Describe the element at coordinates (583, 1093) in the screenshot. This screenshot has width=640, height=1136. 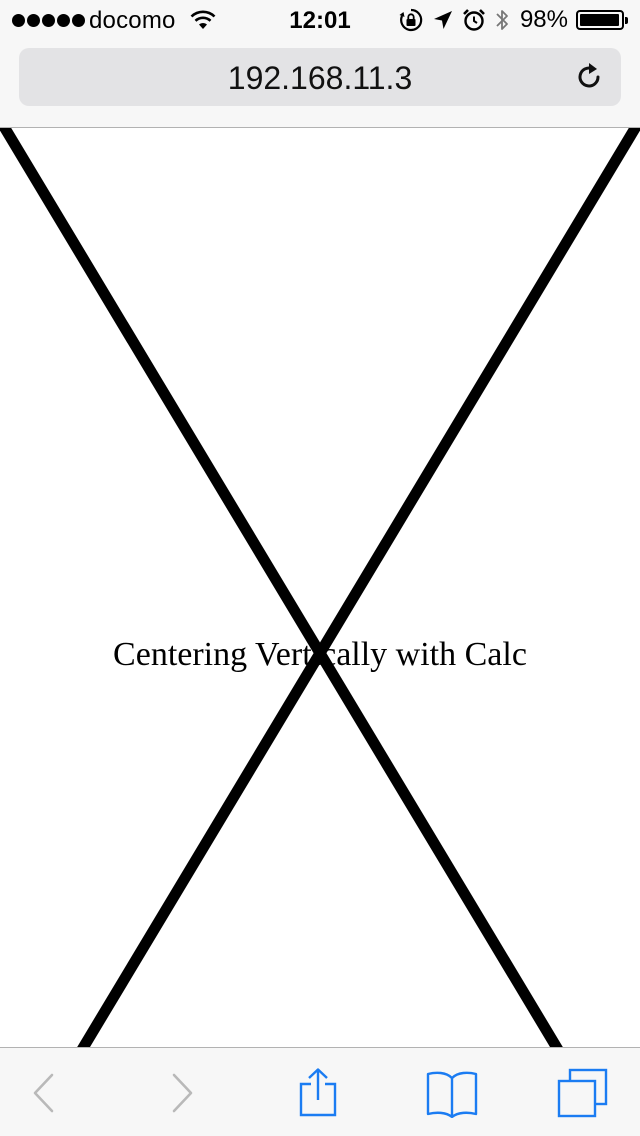
I see `tabs-icon` at that location.